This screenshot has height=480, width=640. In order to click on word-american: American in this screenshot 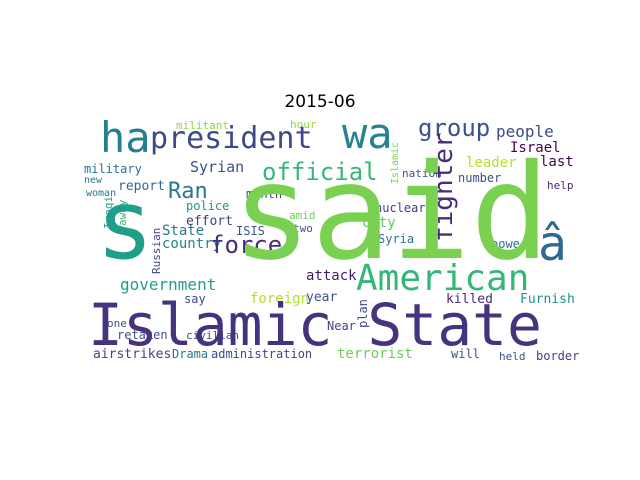, I will do `click(442, 278)`.